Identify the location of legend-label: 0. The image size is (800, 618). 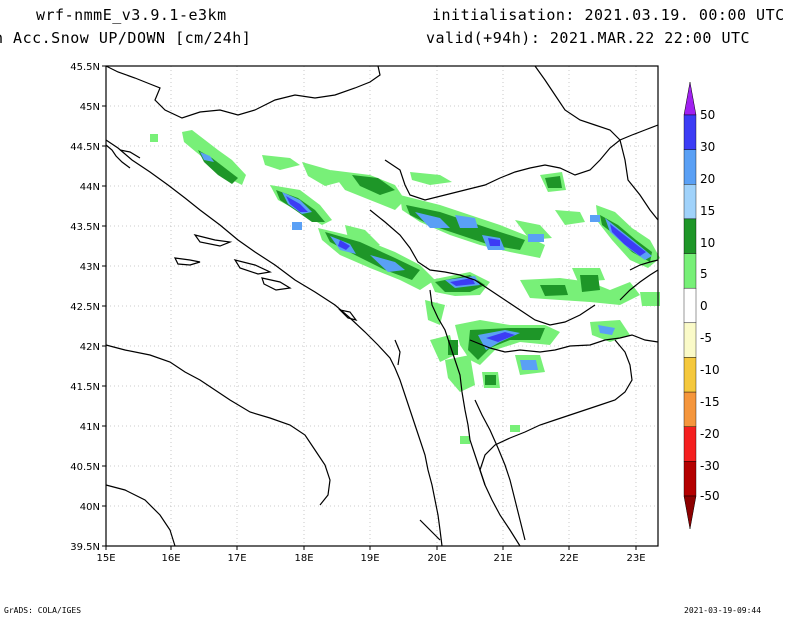
(704, 306).